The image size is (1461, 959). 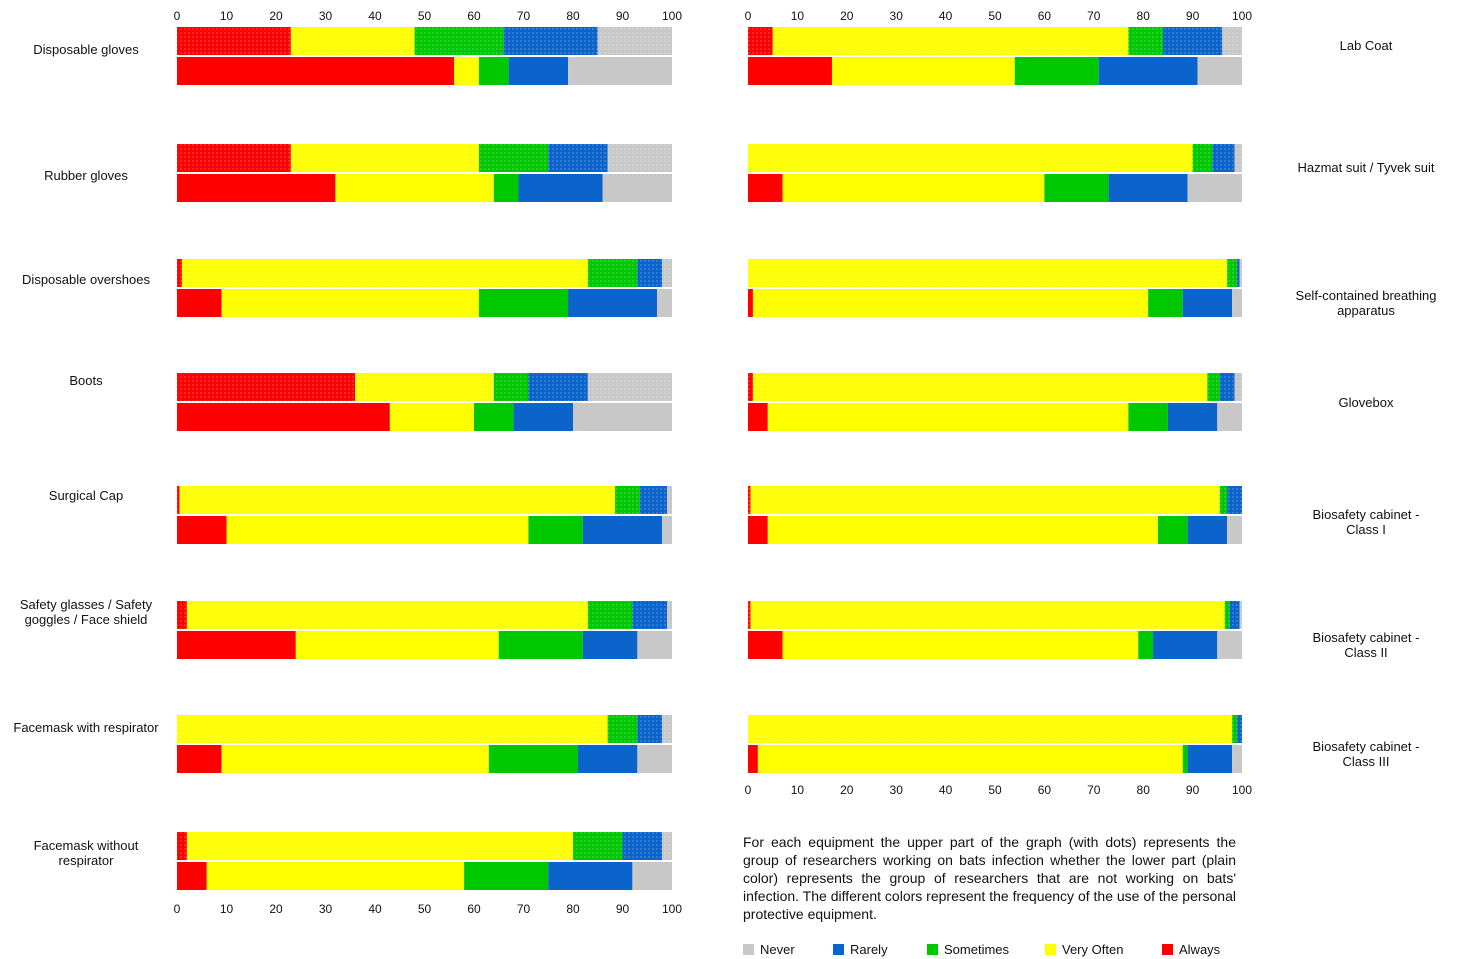 I want to click on legend-label-never: Never, so click(x=777, y=950).